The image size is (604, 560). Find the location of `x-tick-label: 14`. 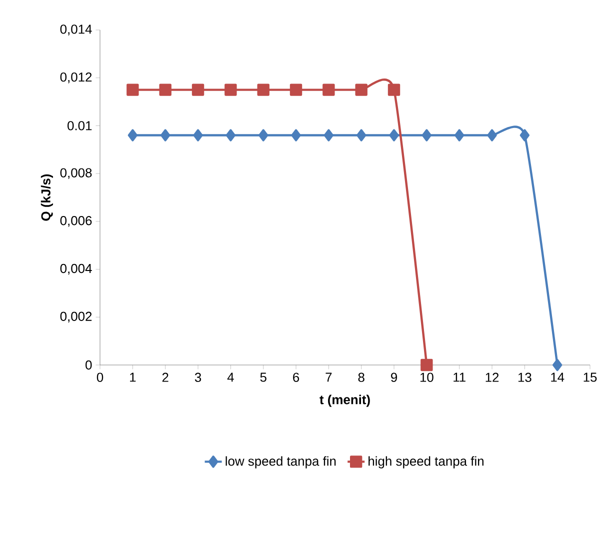

x-tick-label: 14 is located at coordinates (557, 377).